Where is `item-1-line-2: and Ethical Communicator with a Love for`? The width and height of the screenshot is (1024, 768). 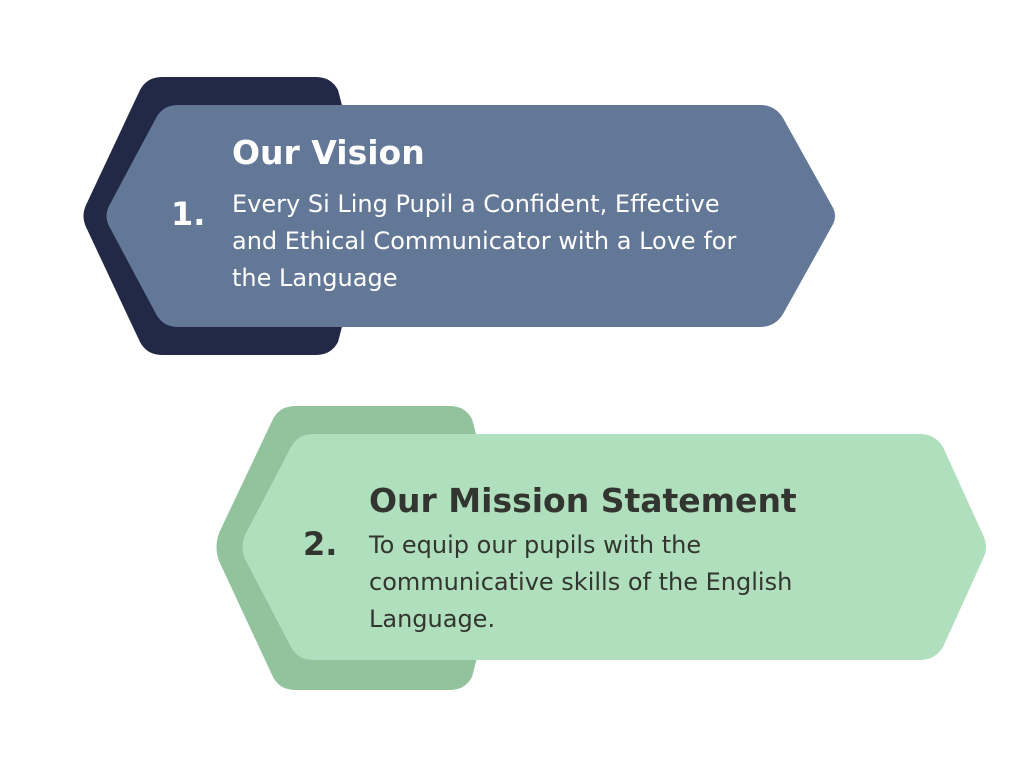
item-1-line-2: and Ethical Communicator with a Love for is located at coordinates (484, 241).